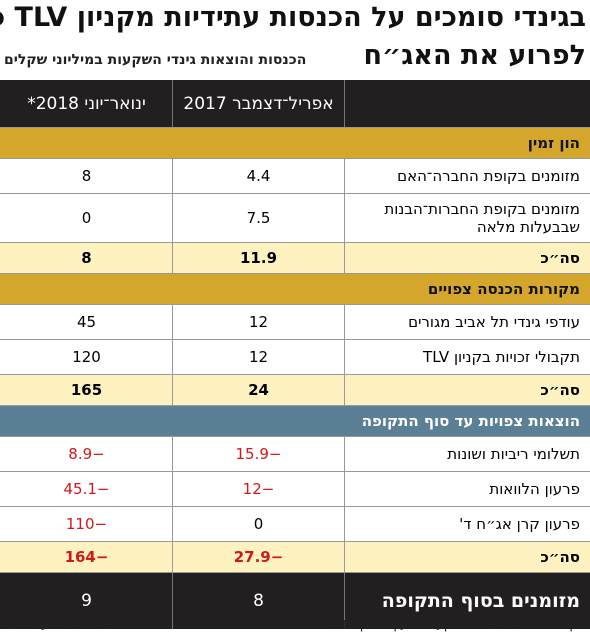  Describe the element at coordinates (259, 103) in the screenshot. I see `column-header: אפריל־דצמבר 2017` at that location.